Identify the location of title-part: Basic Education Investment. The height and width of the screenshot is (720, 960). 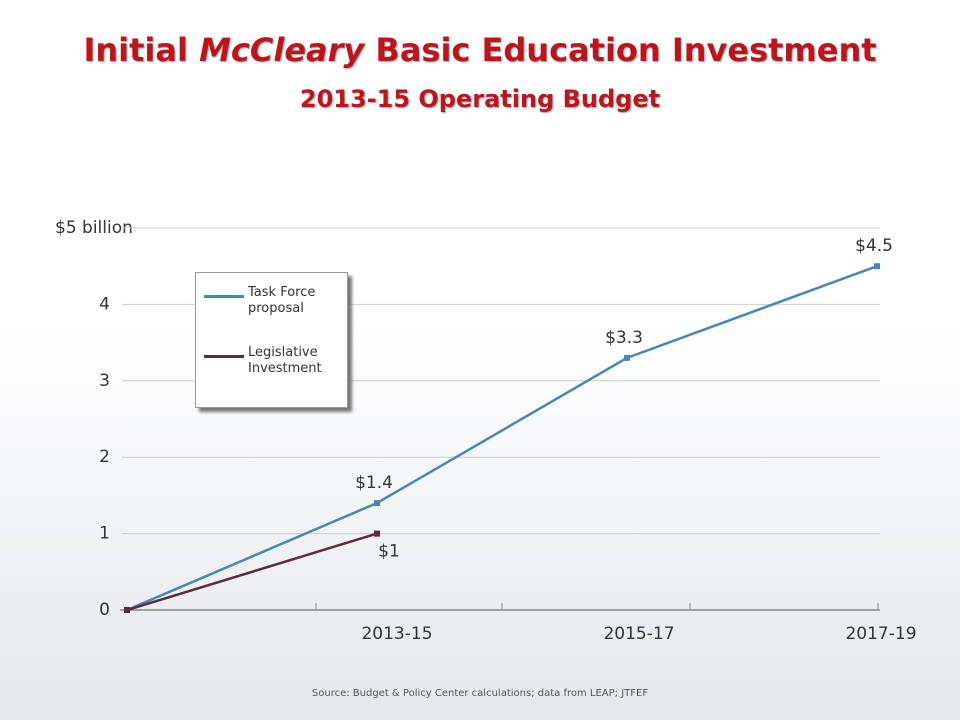
(625, 50).